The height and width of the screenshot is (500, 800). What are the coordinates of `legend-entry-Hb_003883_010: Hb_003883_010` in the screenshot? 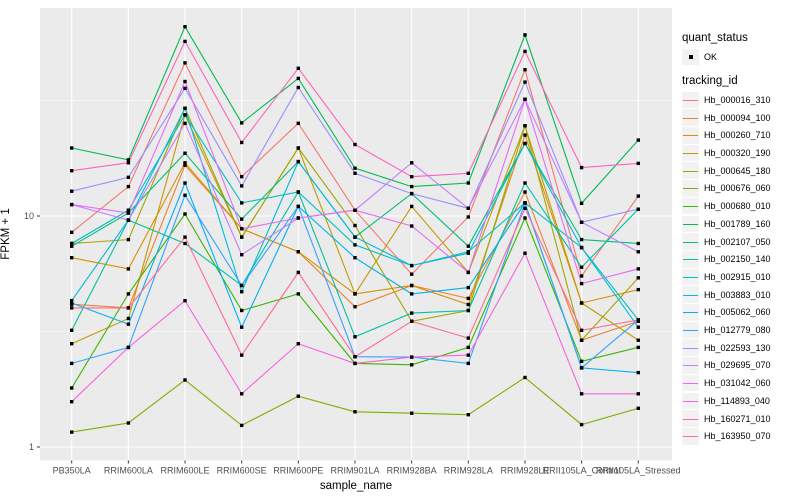 It's located at (726, 294).